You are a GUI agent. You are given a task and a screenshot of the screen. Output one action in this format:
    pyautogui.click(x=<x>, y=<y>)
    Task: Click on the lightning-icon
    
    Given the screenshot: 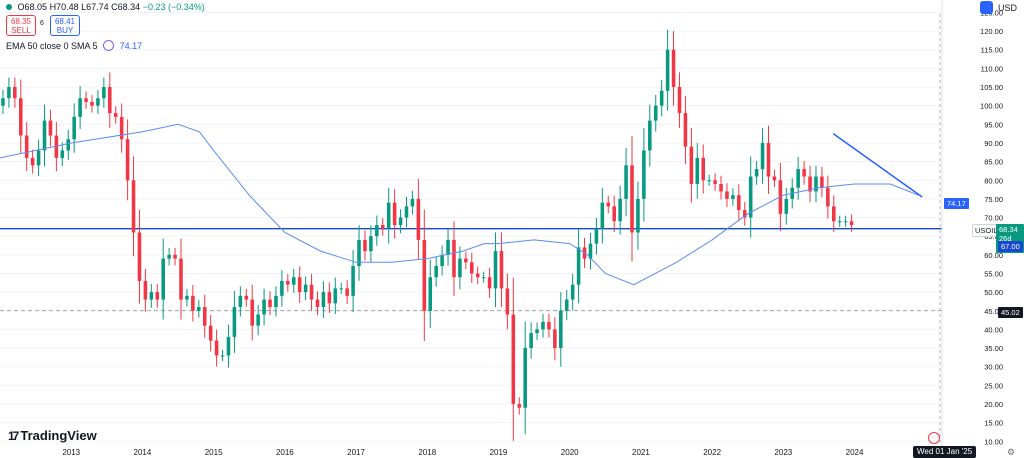 What is the action you would take?
    pyautogui.click(x=934, y=438)
    